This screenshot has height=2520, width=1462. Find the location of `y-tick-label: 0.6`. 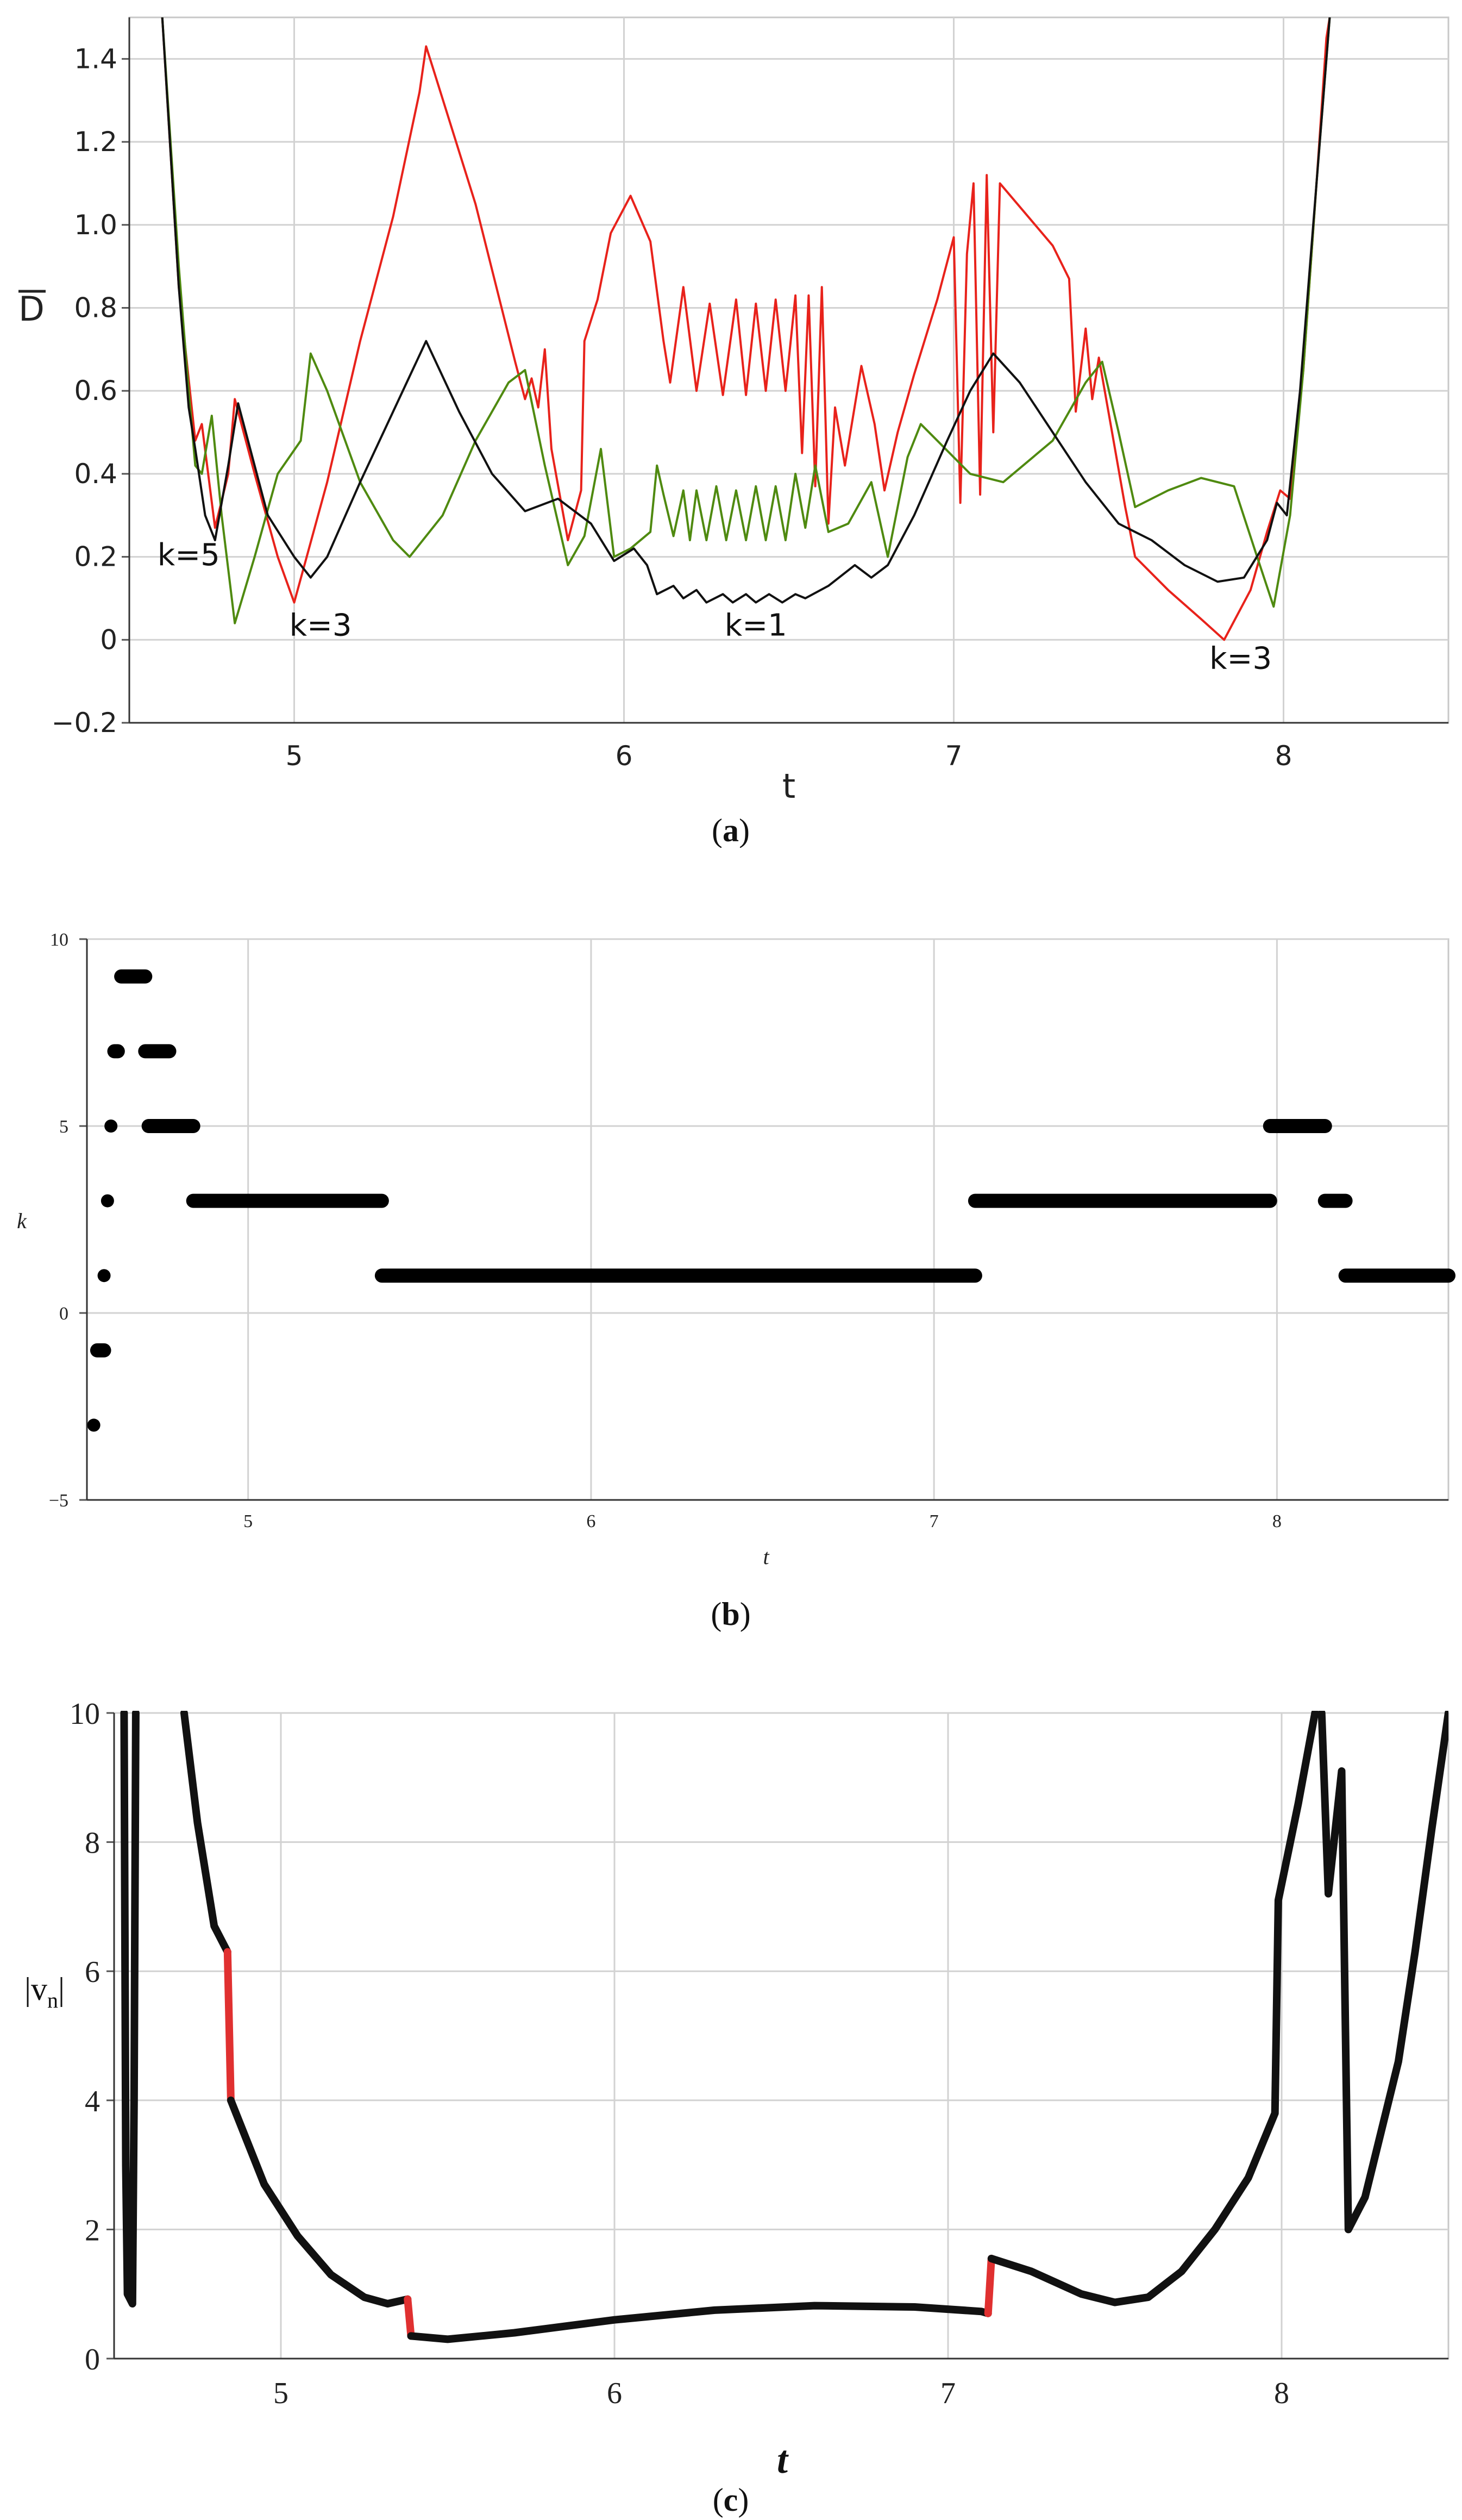

y-tick-label: 0.6 is located at coordinates (95, 391).